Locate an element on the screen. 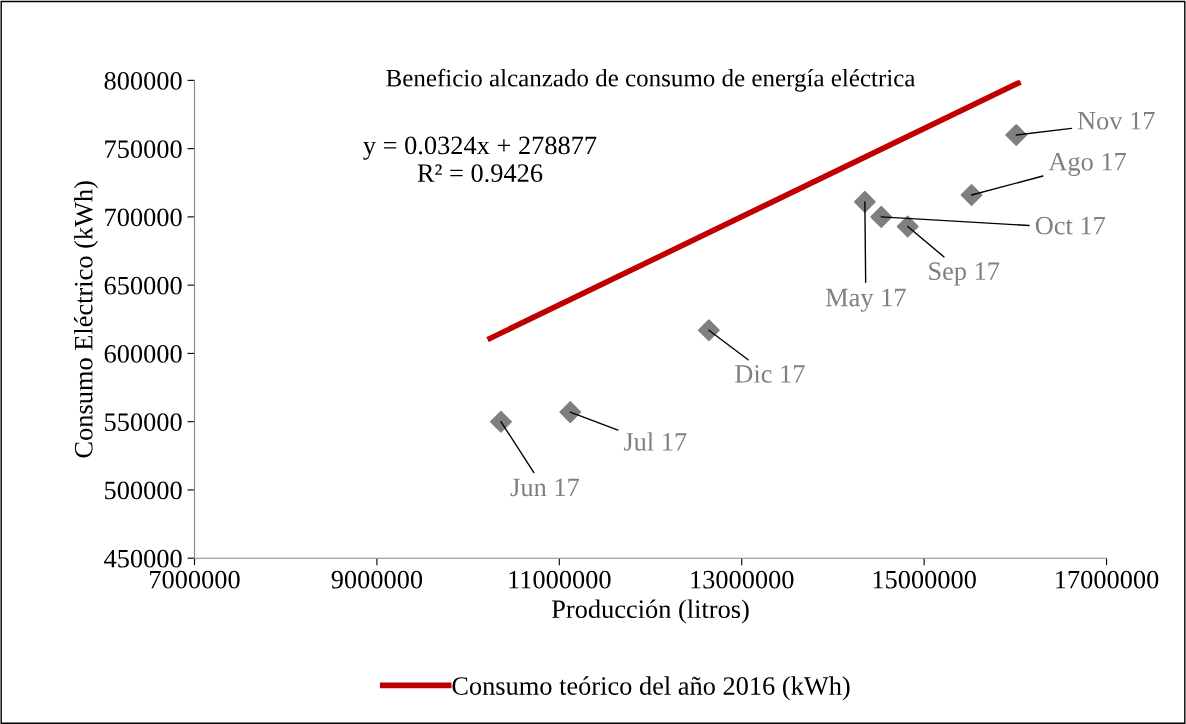 This screenshot has width=1186, height=724. x-tick-label: 11000000 is located at coordinates (560, 579).